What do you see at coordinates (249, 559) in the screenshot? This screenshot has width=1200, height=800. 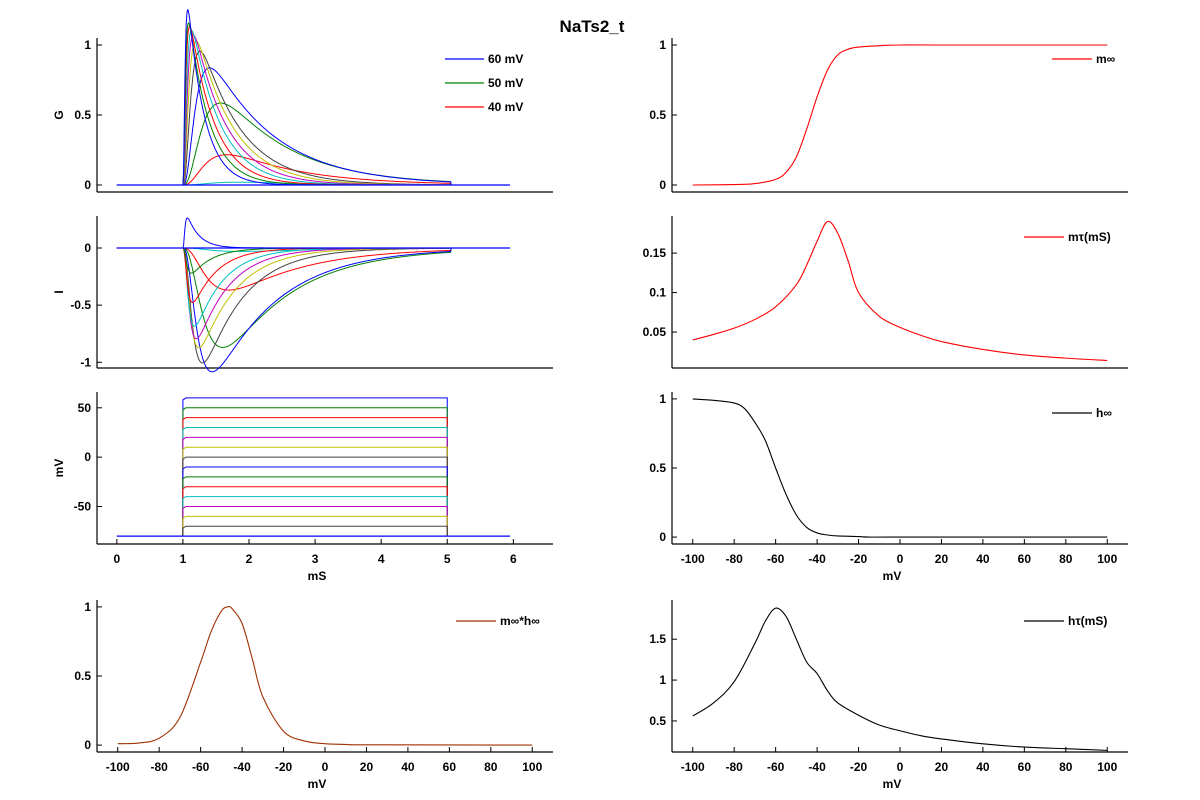 I see `x-tick-label: 2` at bounding box center [249, 559].